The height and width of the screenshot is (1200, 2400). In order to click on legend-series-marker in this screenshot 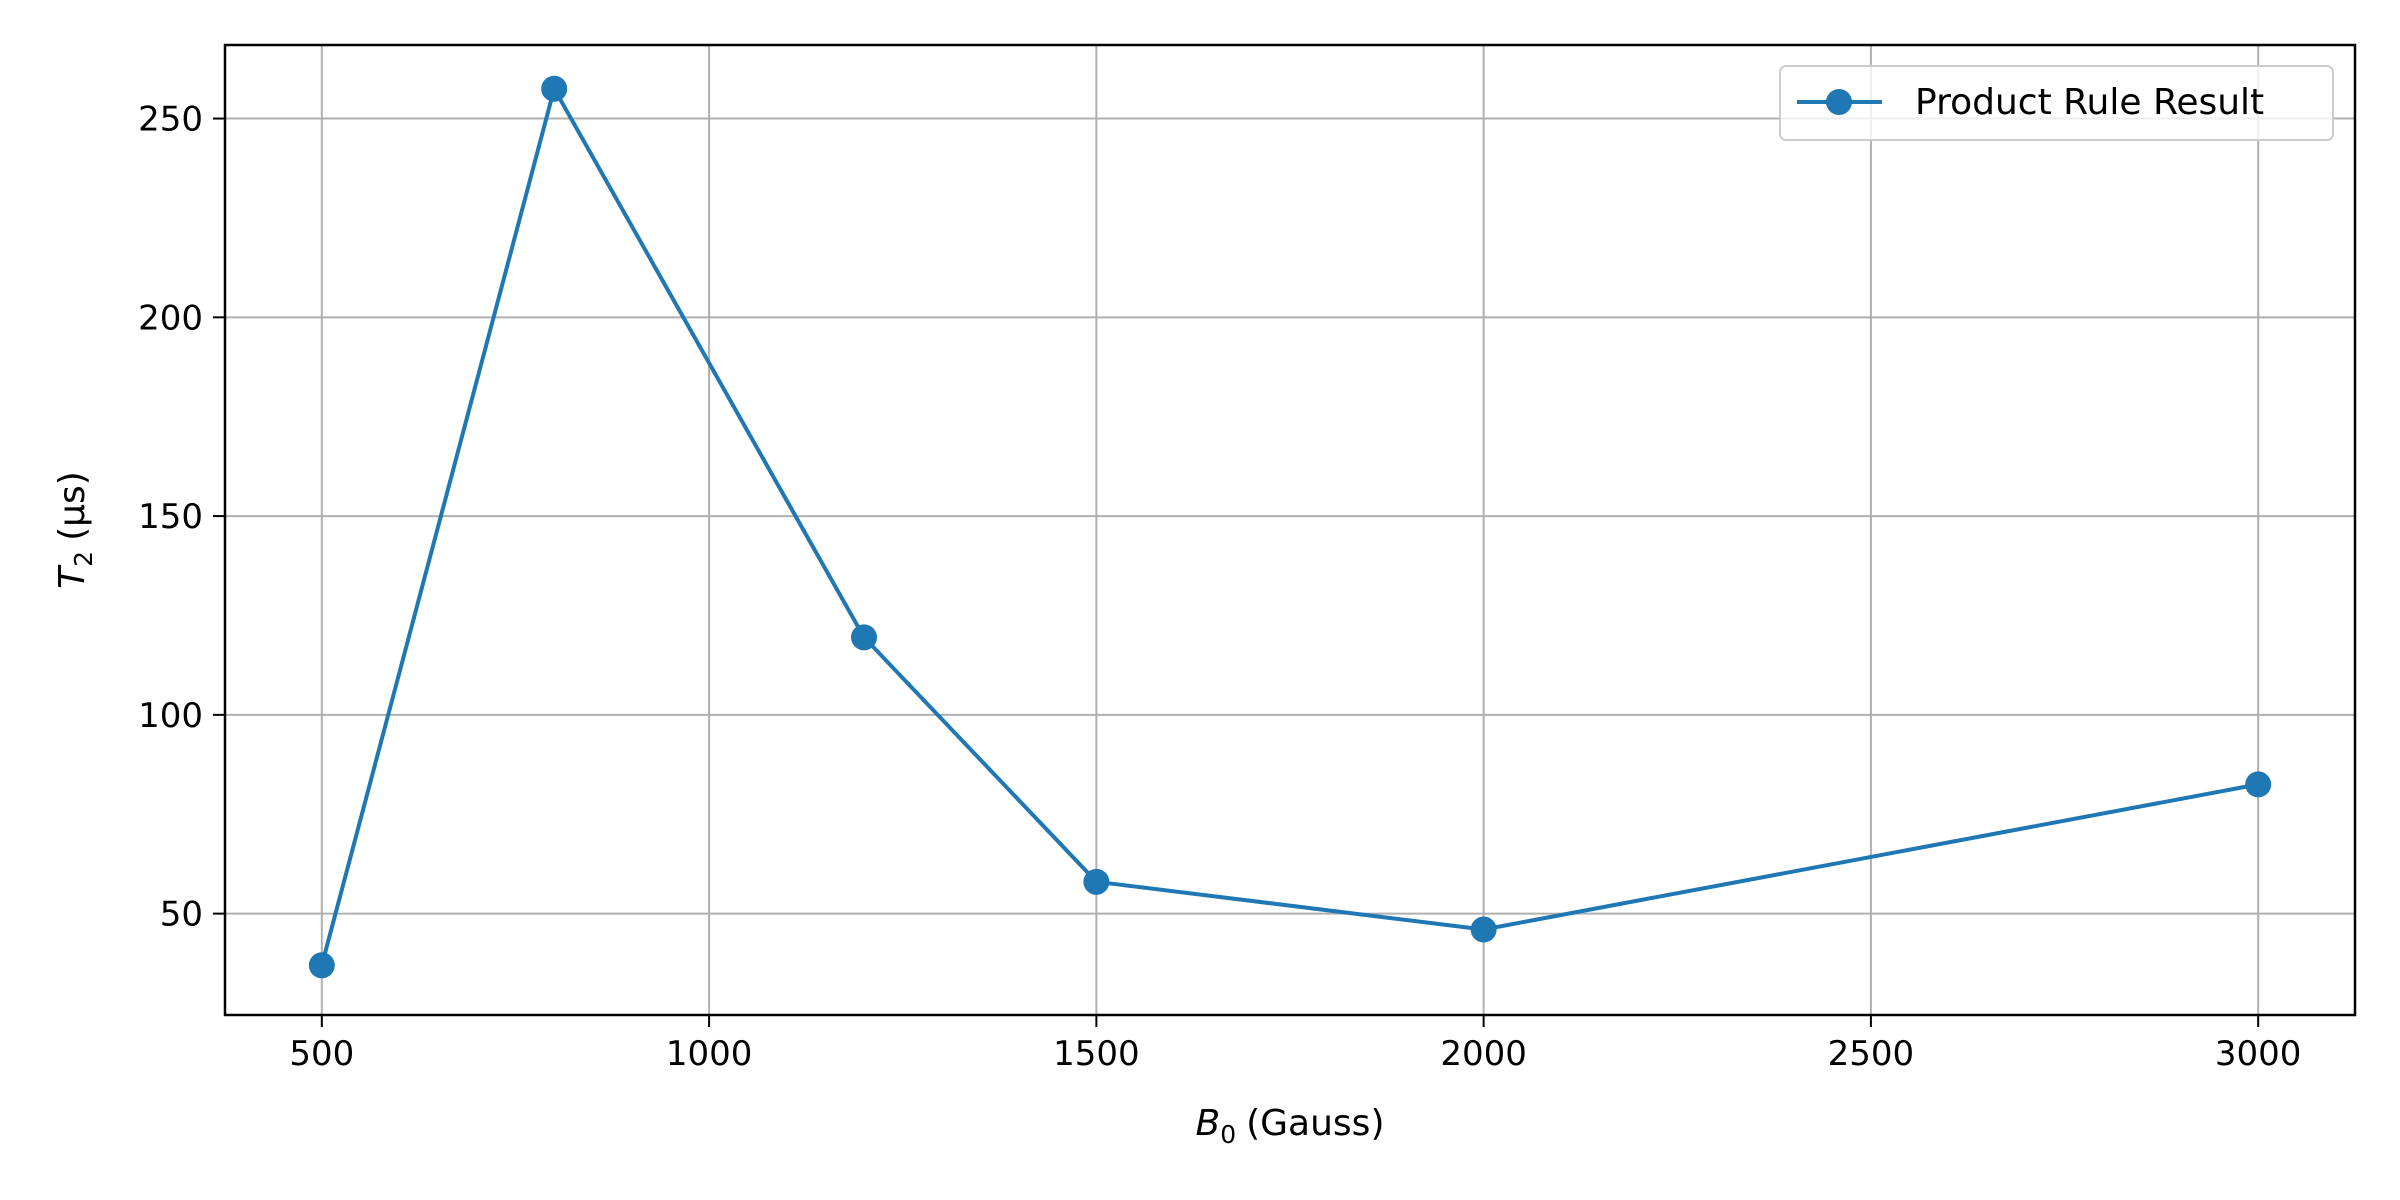, I will do `click(1839, 102)`.